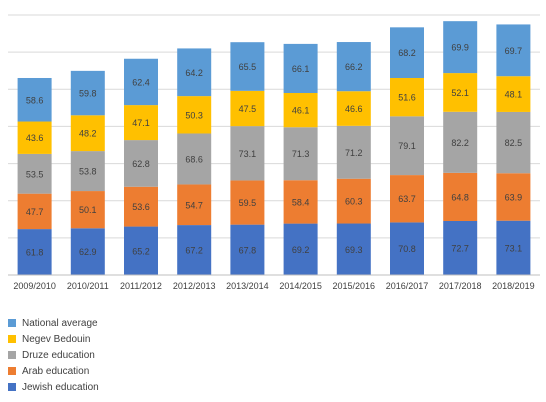 This screenshot has height=402, width=546. I want to click on data-label: 46.6, so click(354, 109).